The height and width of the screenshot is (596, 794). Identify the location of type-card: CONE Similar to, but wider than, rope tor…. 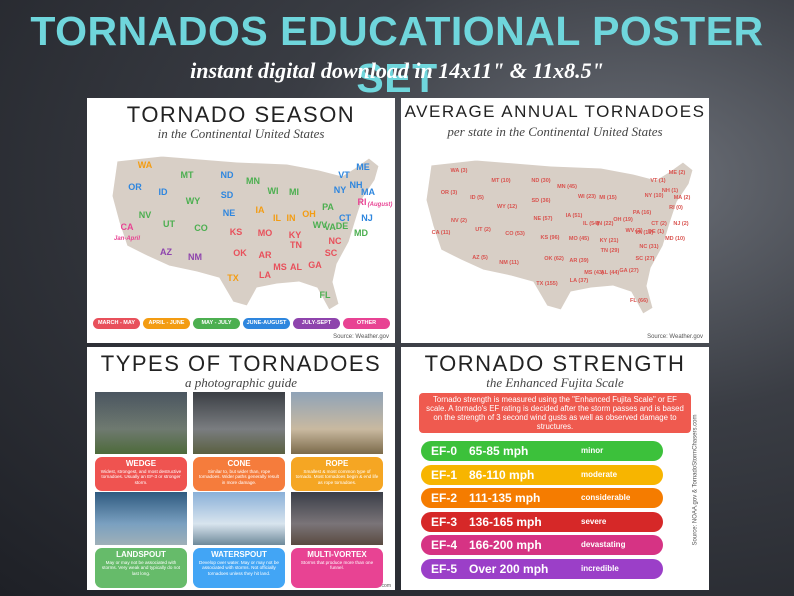
(239, 474).